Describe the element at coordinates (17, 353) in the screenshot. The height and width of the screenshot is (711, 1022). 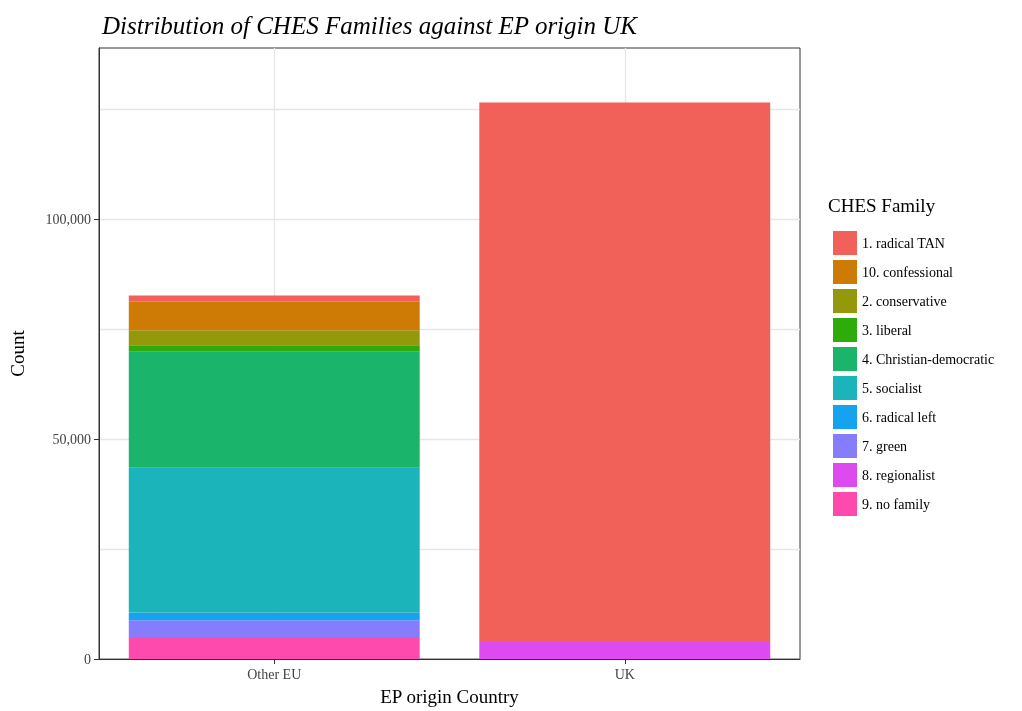
I see `y-axis-title: Count` at that location.